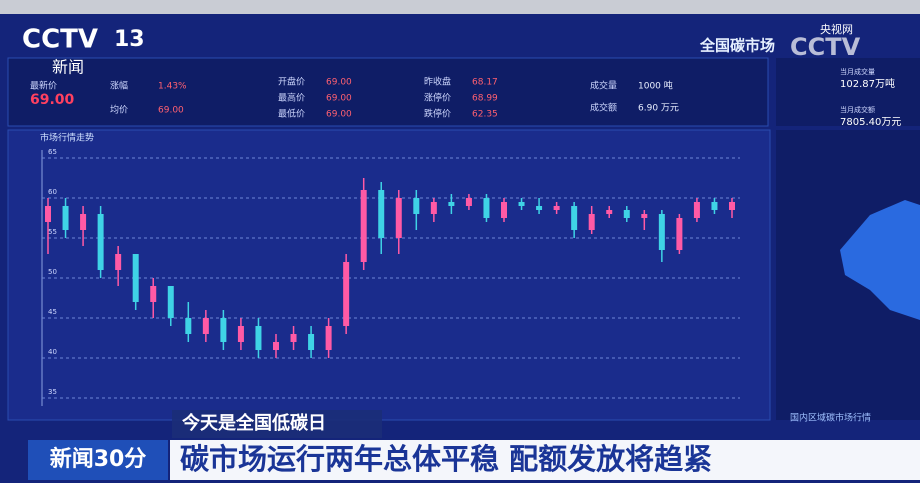 Image resolution: width=920 pixels, height=483 pixels. I want to click on program-box, so click(98, 460).